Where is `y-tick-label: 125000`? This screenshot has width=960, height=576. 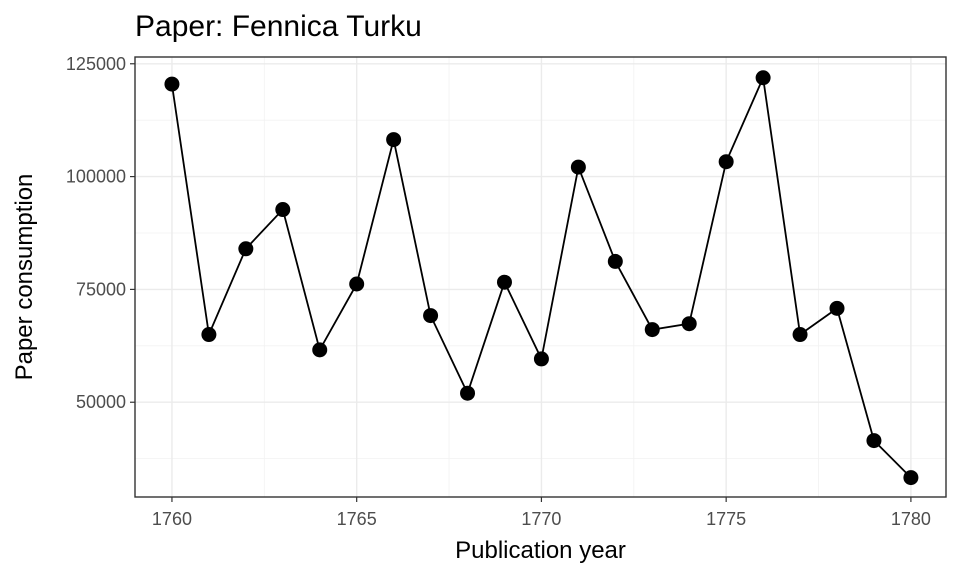 y-tick-label: 125000 is located at coordinates (96, 64).